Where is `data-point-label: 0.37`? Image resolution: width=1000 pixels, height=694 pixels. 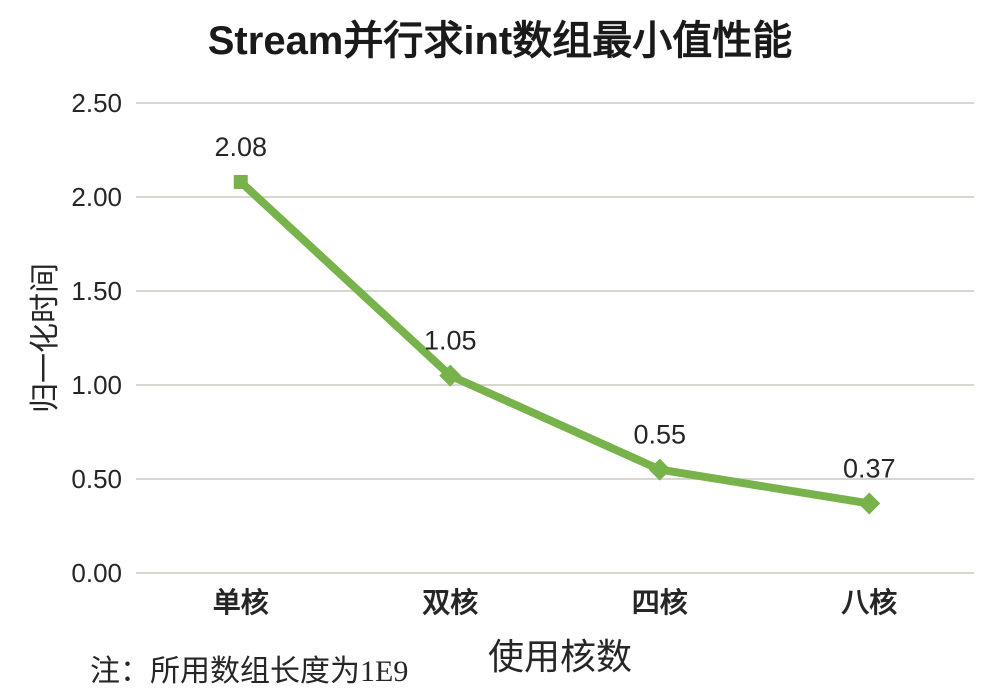 data-point-label: 0.37 is located at coordinates (869, 468).